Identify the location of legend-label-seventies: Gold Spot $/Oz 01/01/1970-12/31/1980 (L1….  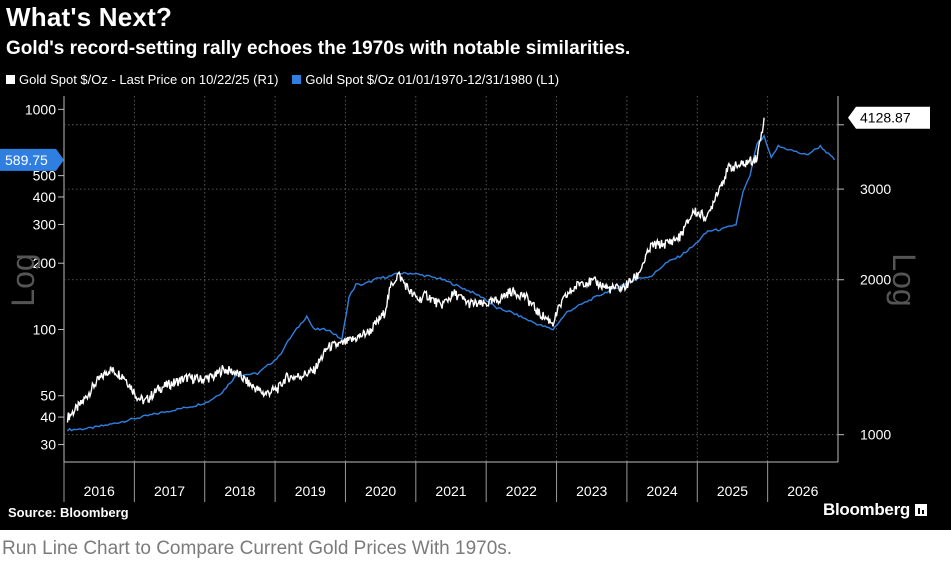
(432, 79).